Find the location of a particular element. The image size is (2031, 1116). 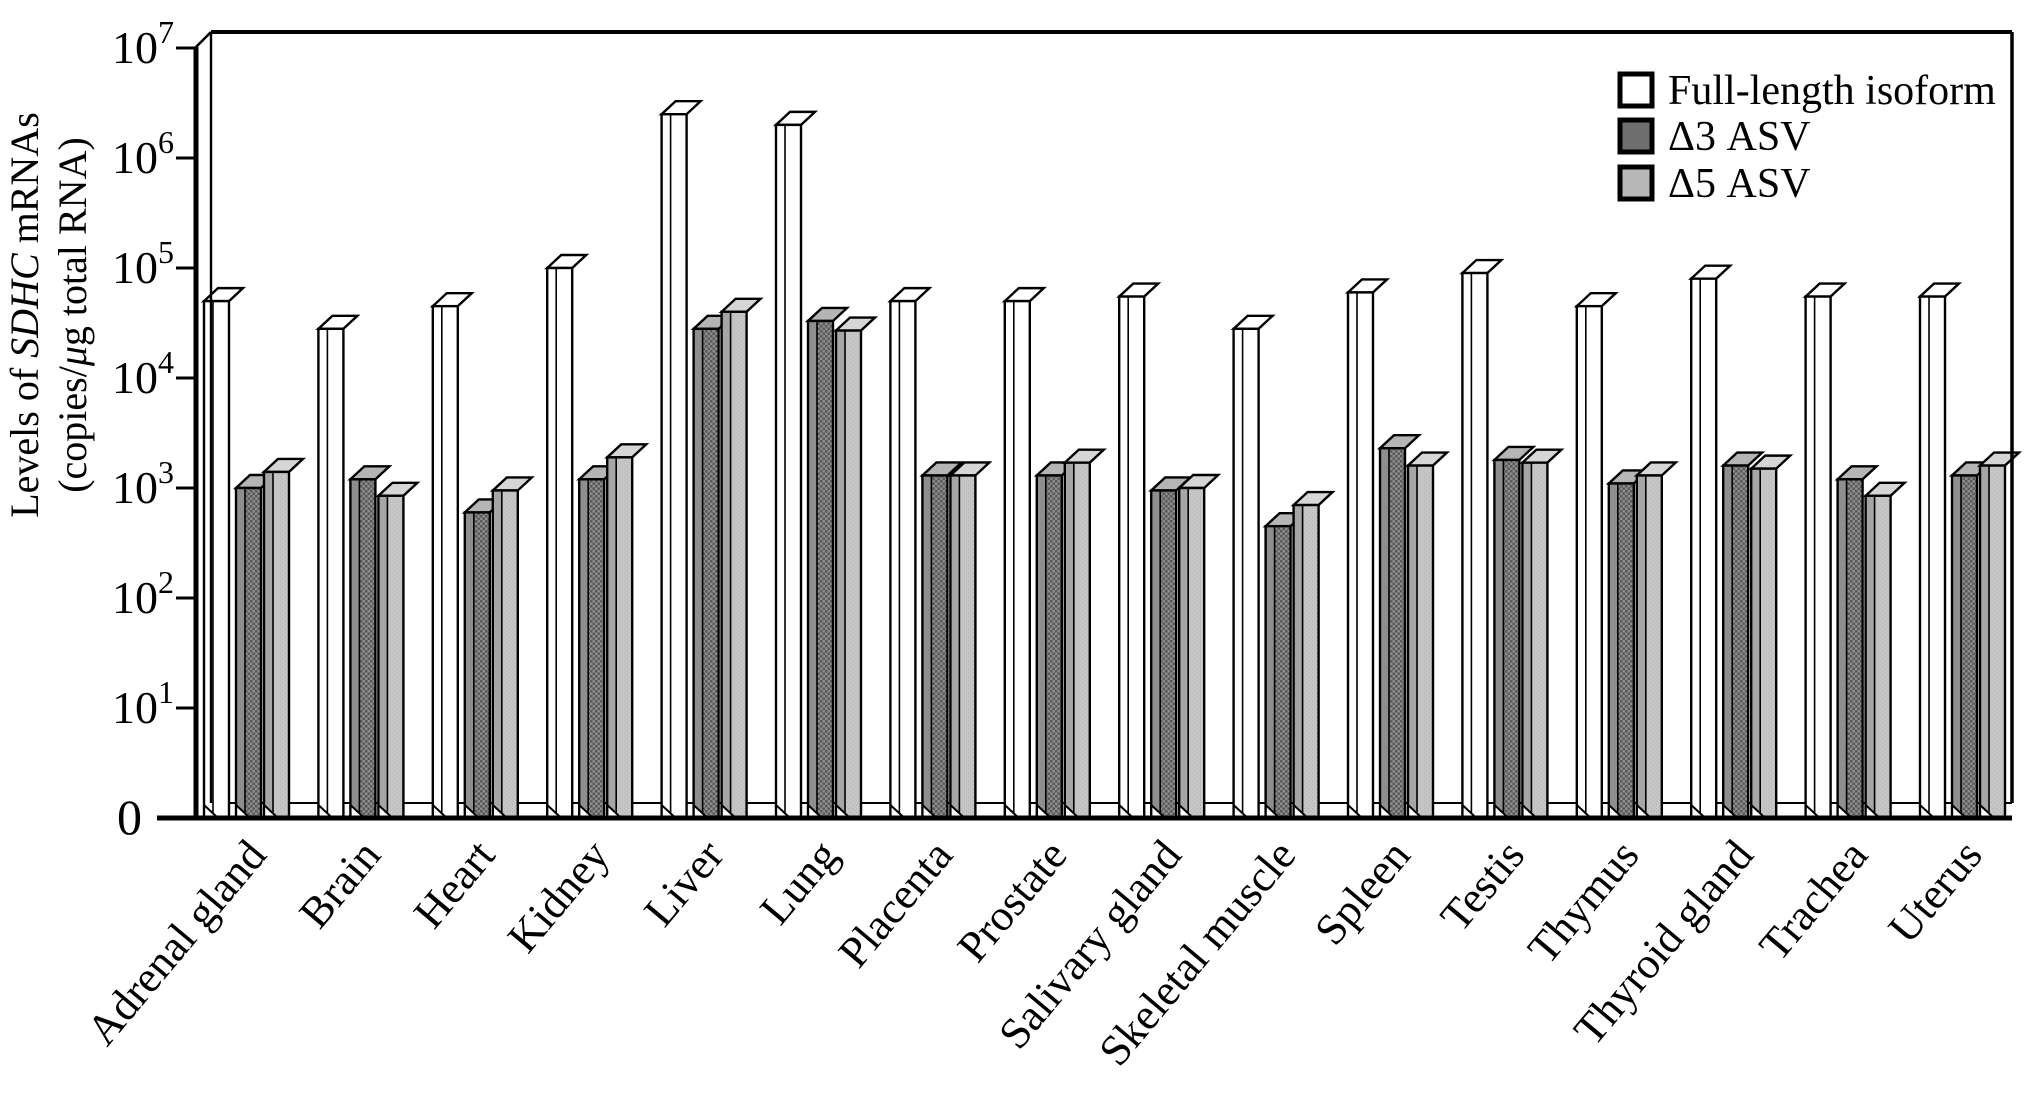

legend-item-0: Full-length isoform is located at coordinates (1806, 91).